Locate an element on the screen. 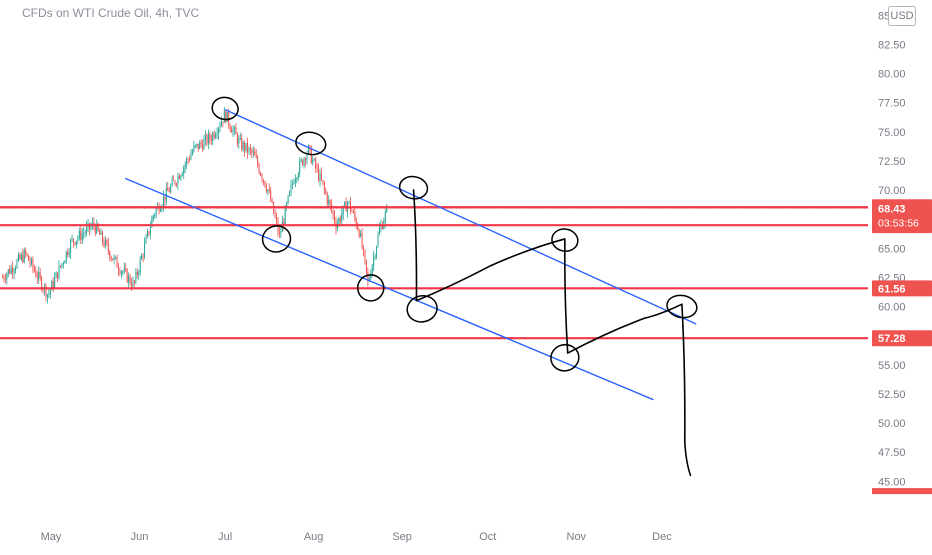  y-tick-label: 55.00 is located at coordinates (892, 366).